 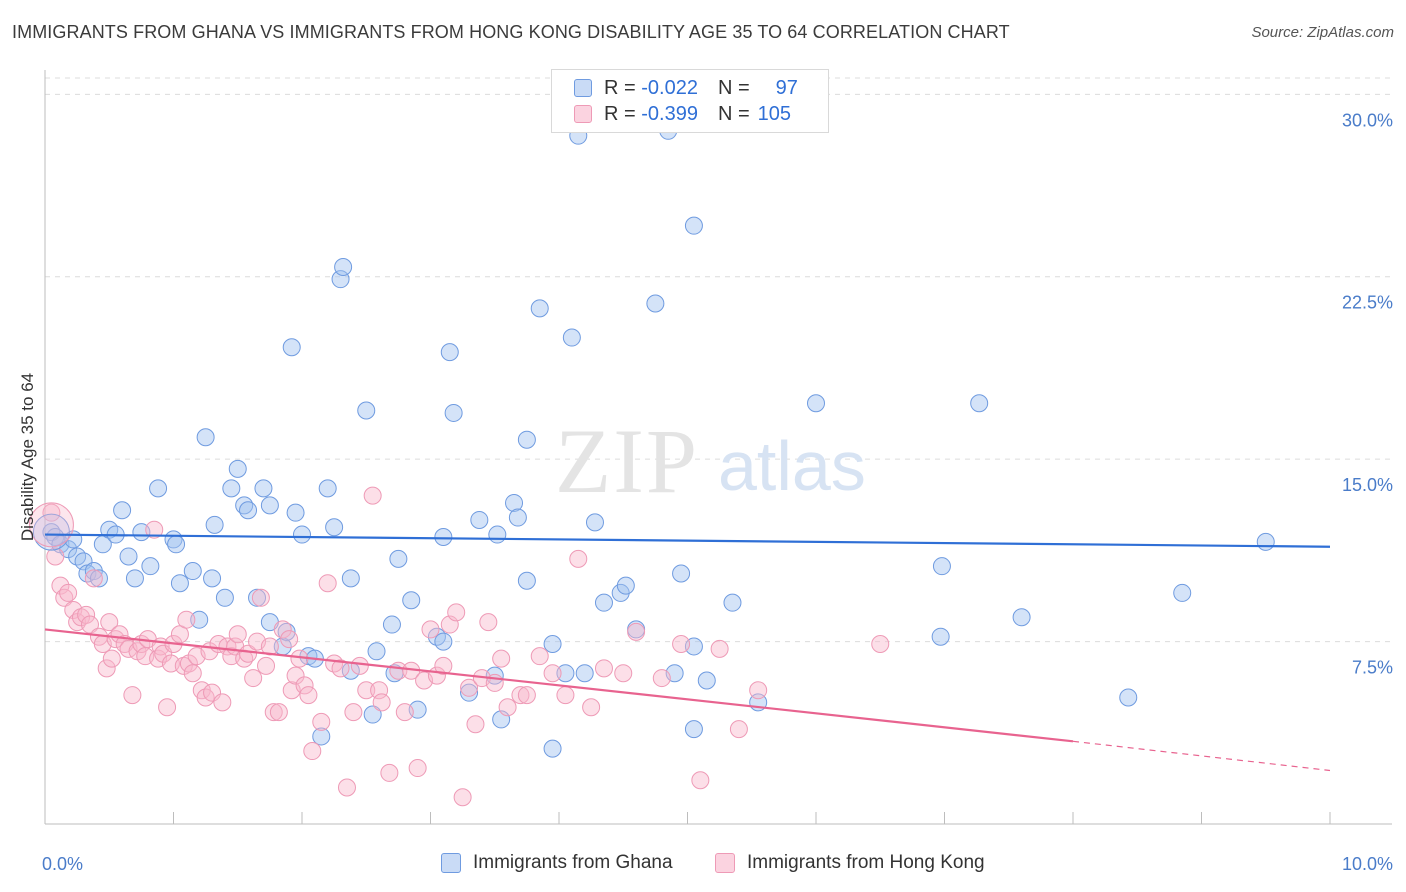 What do you see at coordinates (786, 87) in the screenshot?
I see `legend-n-value: 97` at bounding box center [786, 87].